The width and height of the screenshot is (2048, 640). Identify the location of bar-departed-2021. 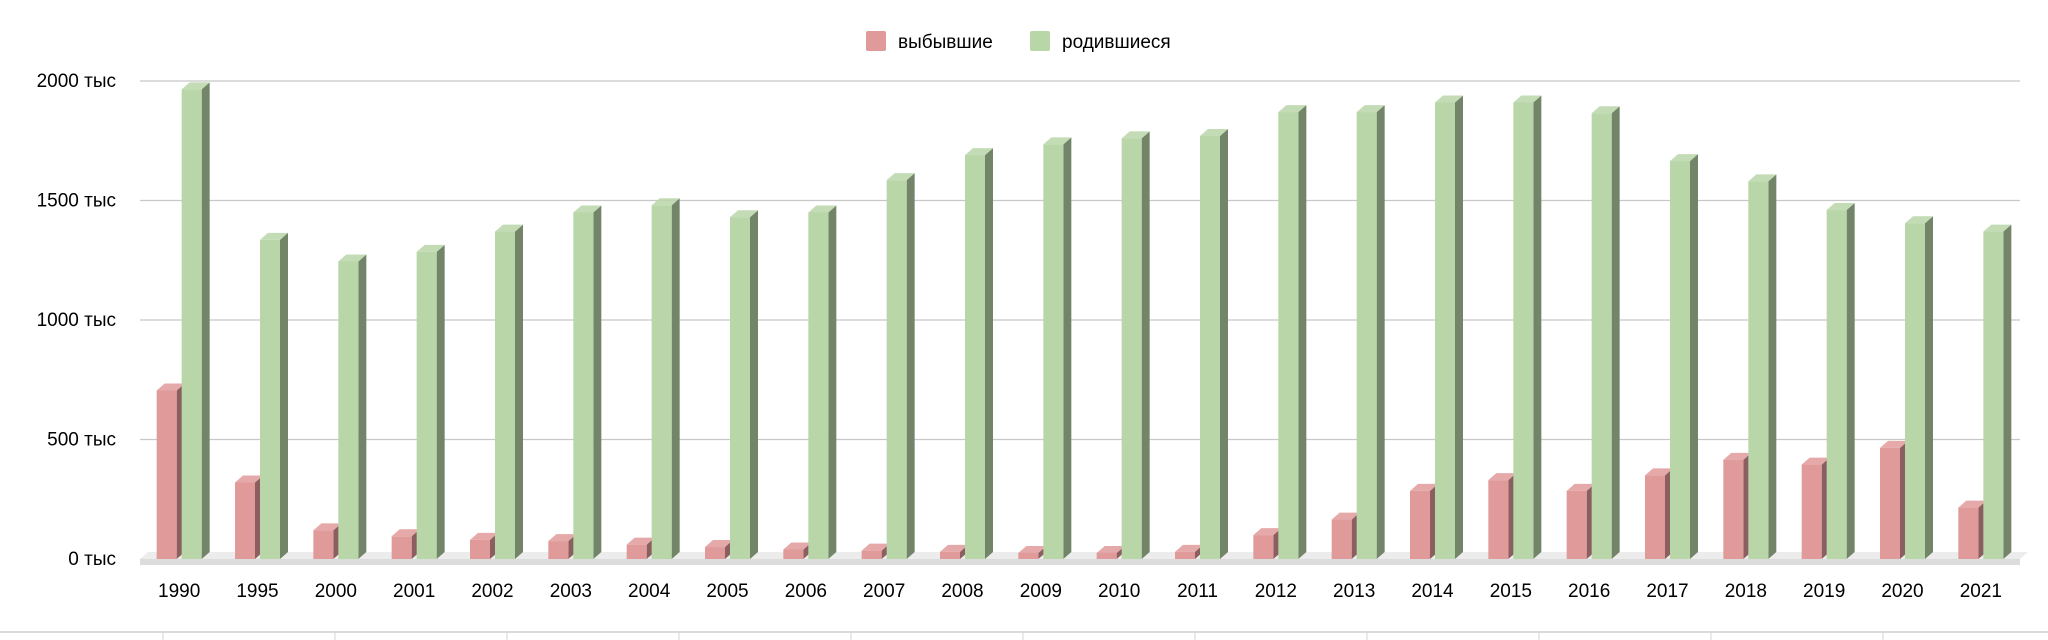
(1972, 529).